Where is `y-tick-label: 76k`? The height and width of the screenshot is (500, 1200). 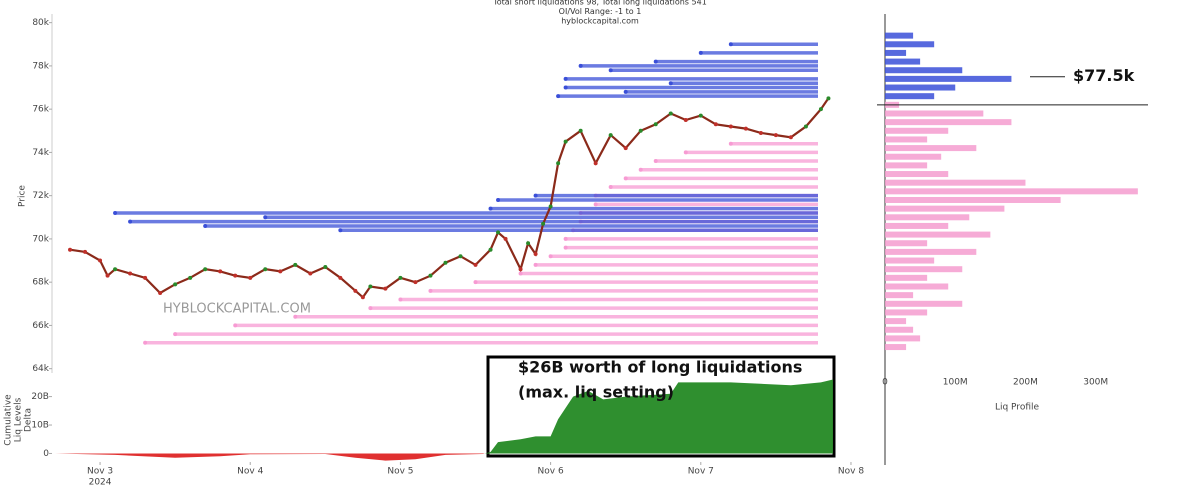
y-tick-label: 76k is located at coordinates (40, 110).